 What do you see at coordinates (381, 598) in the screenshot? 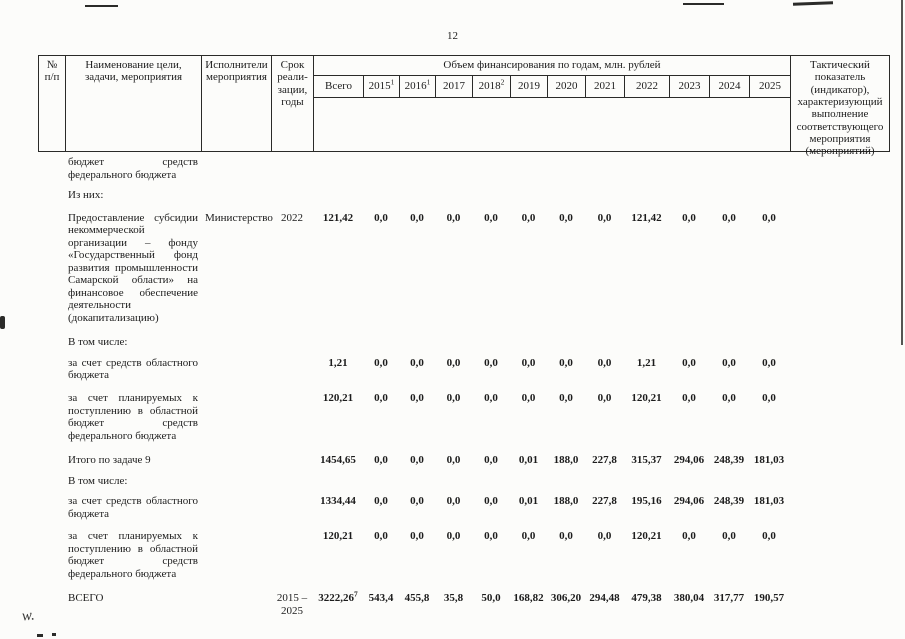
I see `cell-year-value: 543,4` at bounding box center [381, 598].